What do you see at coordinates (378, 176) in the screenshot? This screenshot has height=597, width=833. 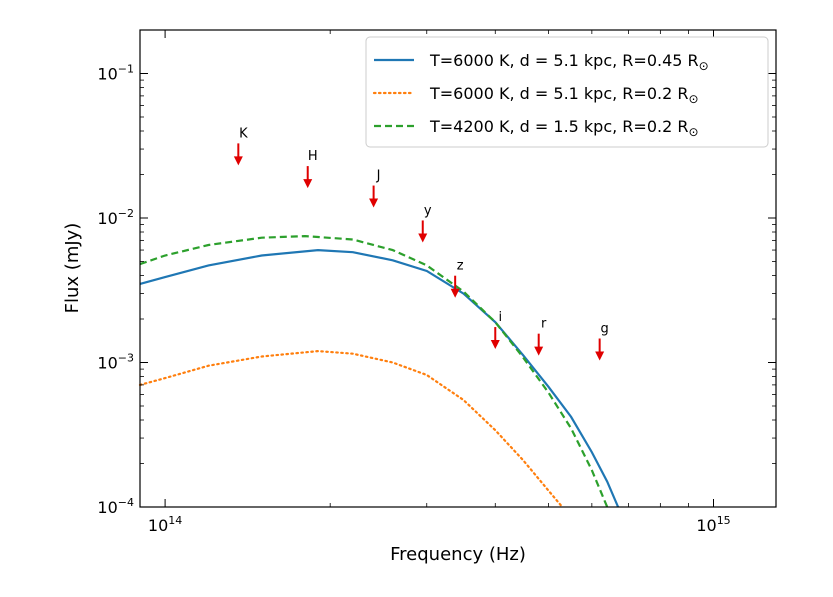 I see `band-label: J` at bounding box center [378, 176].